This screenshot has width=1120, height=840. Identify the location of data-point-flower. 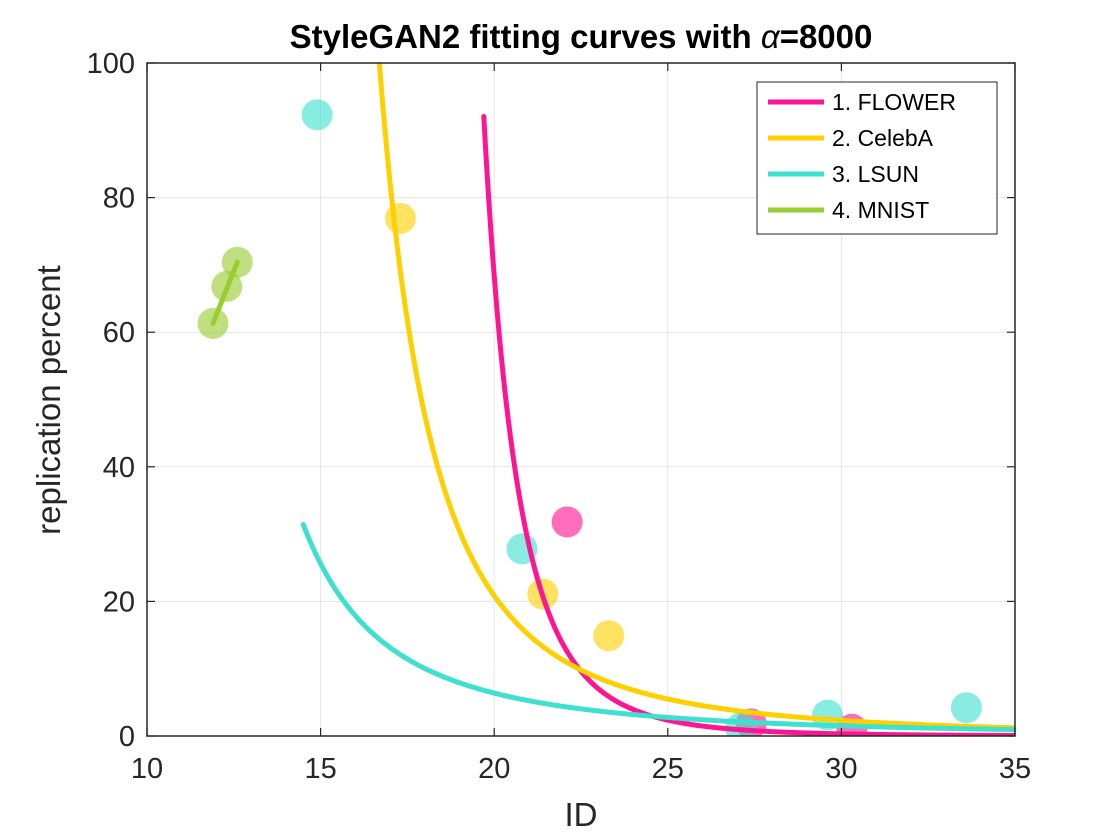
(567, 522).